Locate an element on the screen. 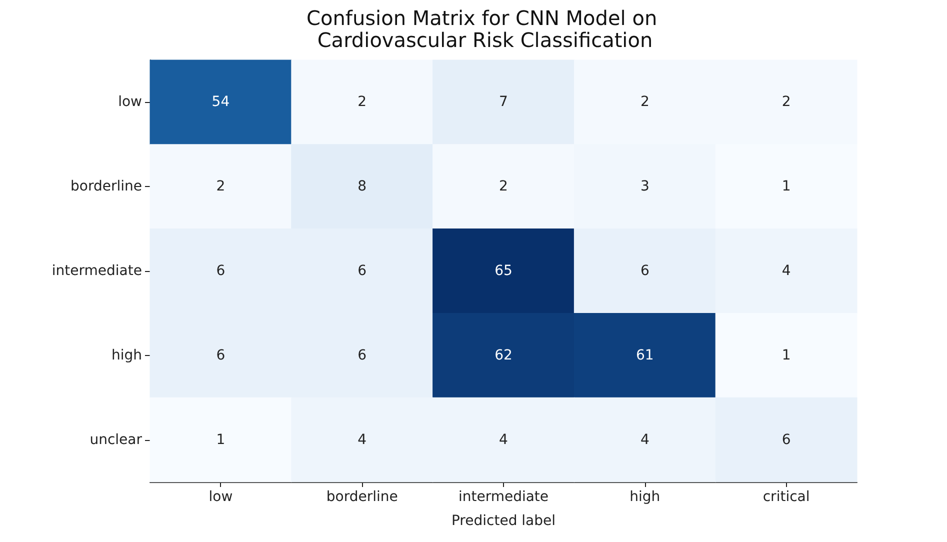 This screenshot has height=542, width=947. x-tick-label: borderline is located at coordinates (362, 497).